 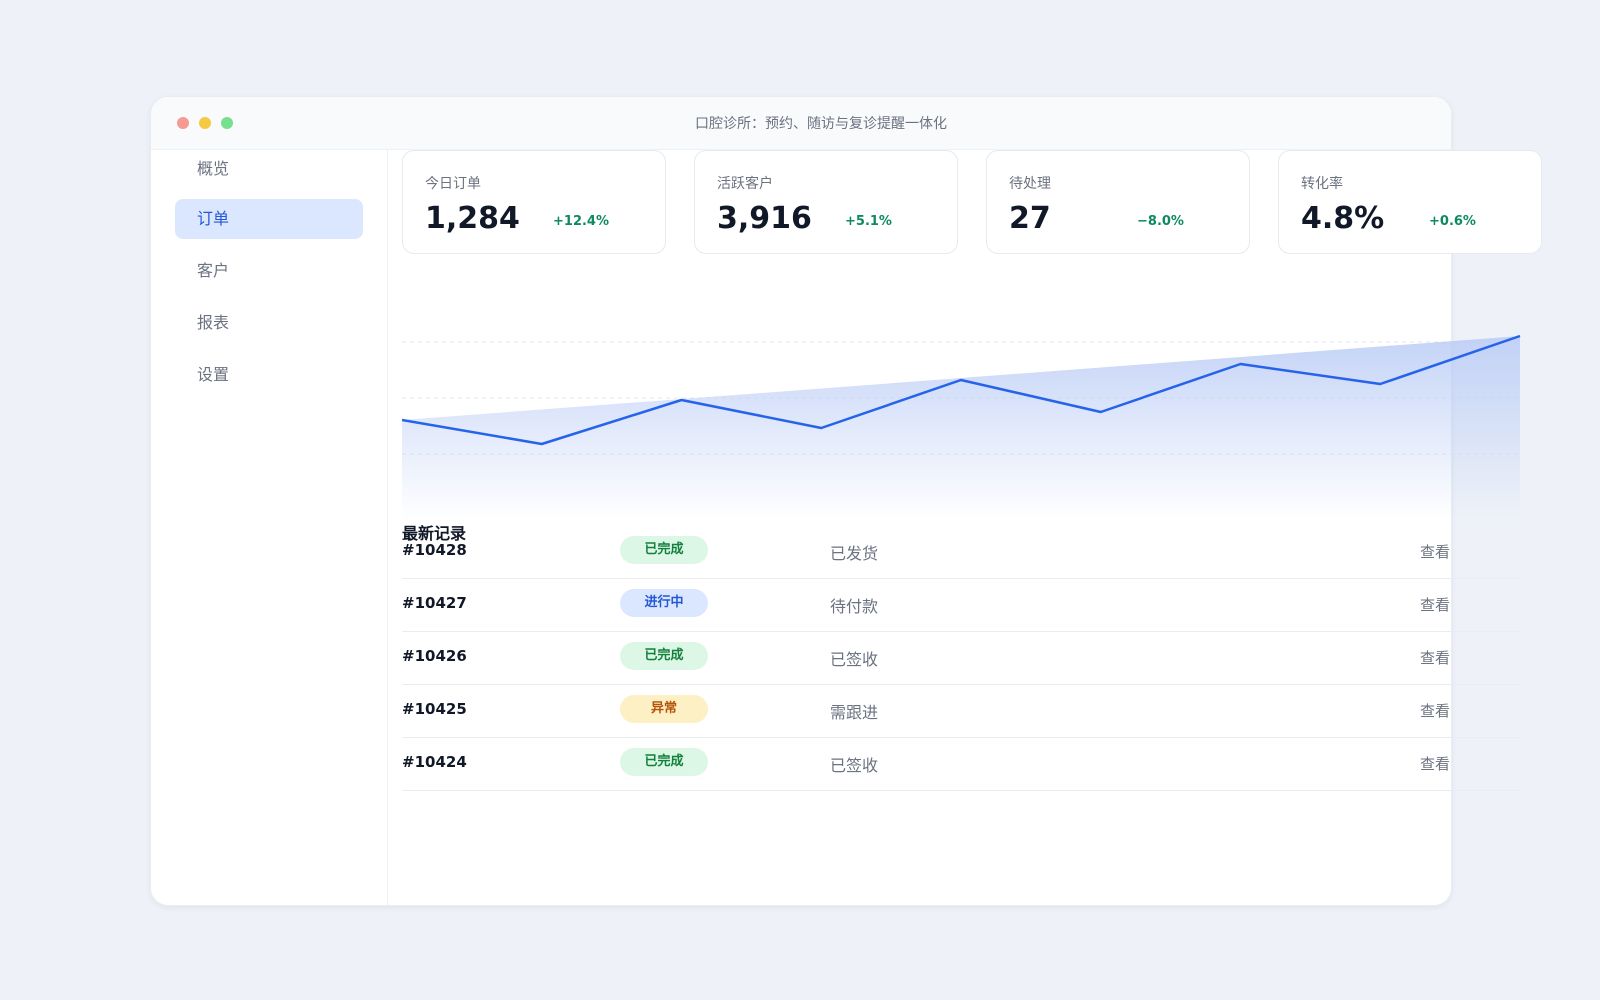 What do you see at coordinates (961, 390) in the screenshot?
I see `series-line` at bounding box center [961, 390].